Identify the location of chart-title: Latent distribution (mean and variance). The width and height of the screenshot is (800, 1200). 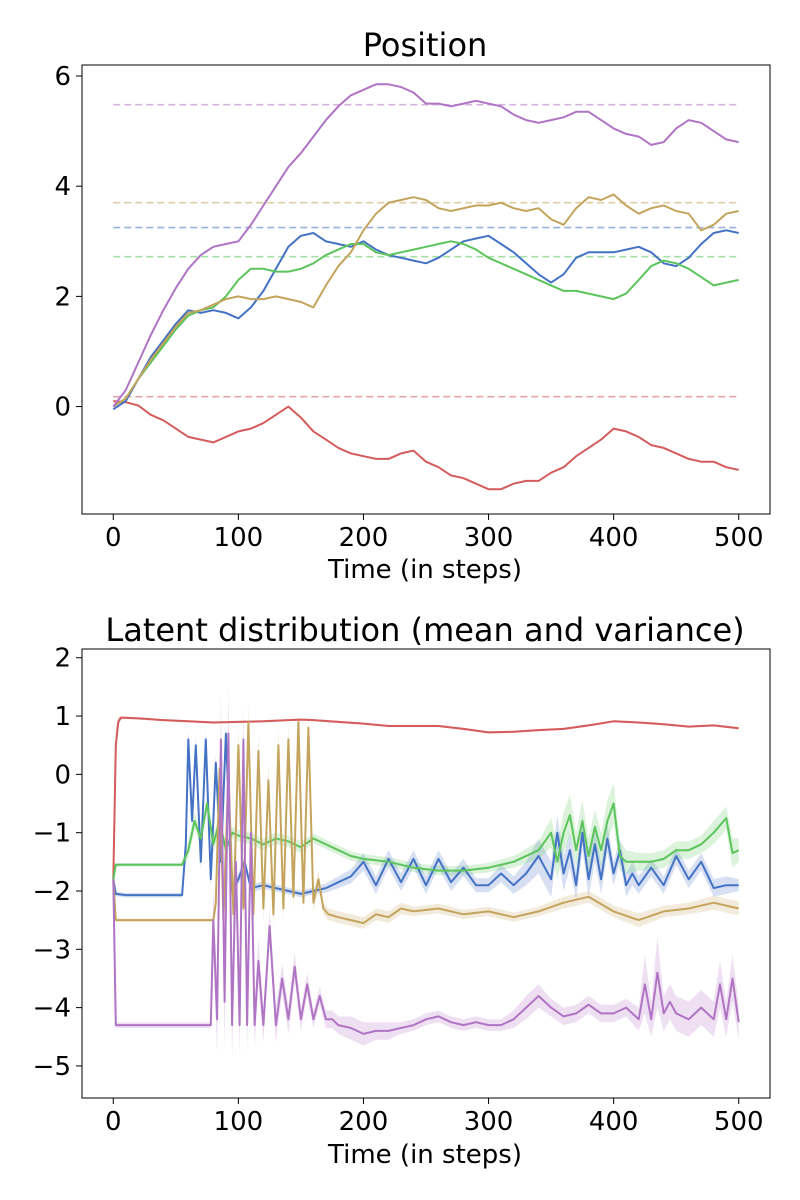
(424, 630).